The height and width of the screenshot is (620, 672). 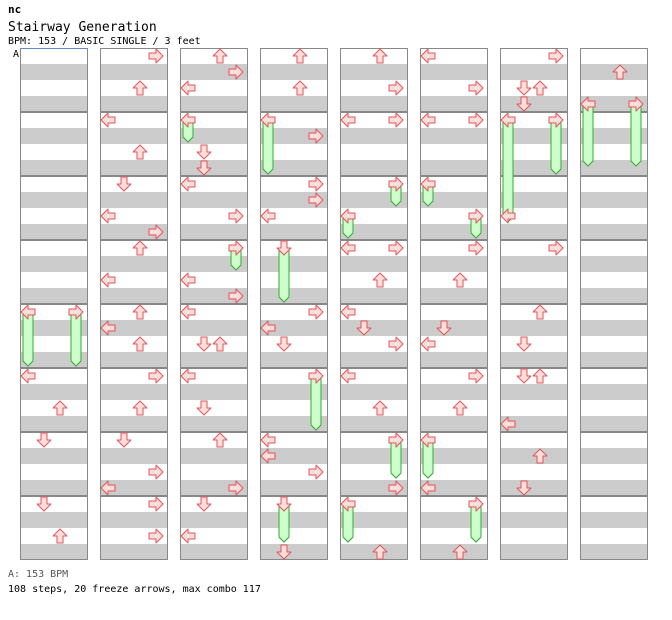 What do you see at coordinates (54, 304) in the screenshot?
I see `chart-column` at bounding box center [54, 304].